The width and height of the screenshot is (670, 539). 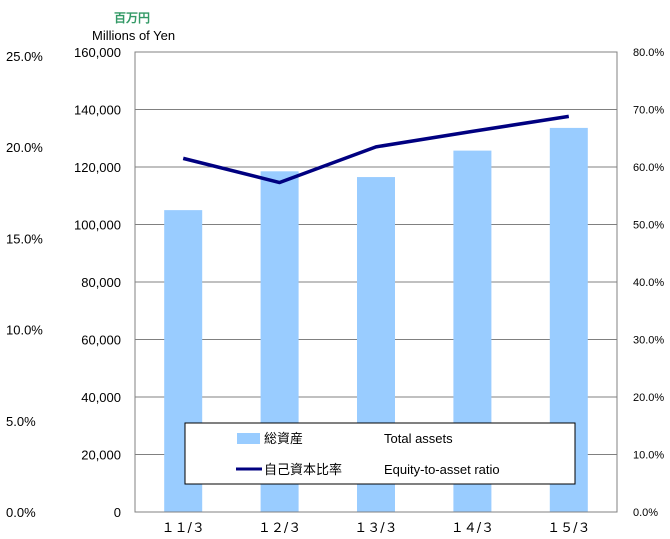 I want to click on legend-bar-swatch, so click(x=248, y=438).